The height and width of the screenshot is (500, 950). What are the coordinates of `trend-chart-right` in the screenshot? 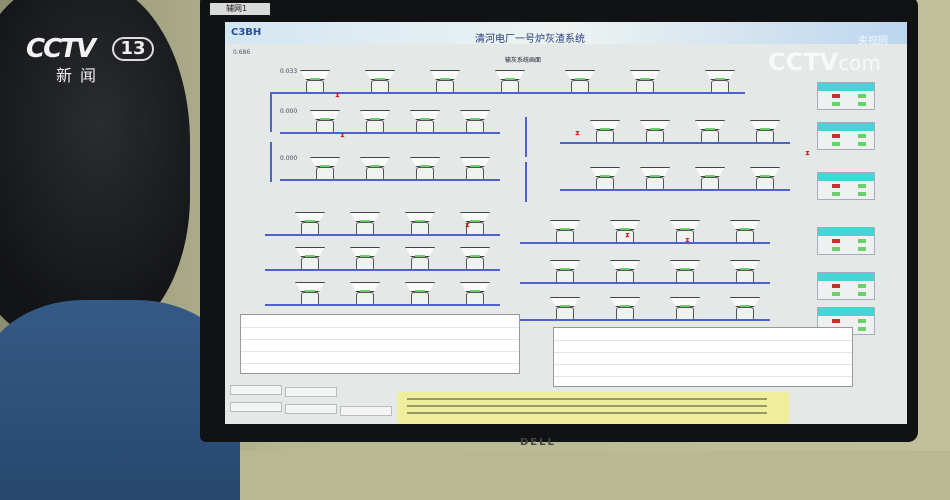 It's located at (703, 357).